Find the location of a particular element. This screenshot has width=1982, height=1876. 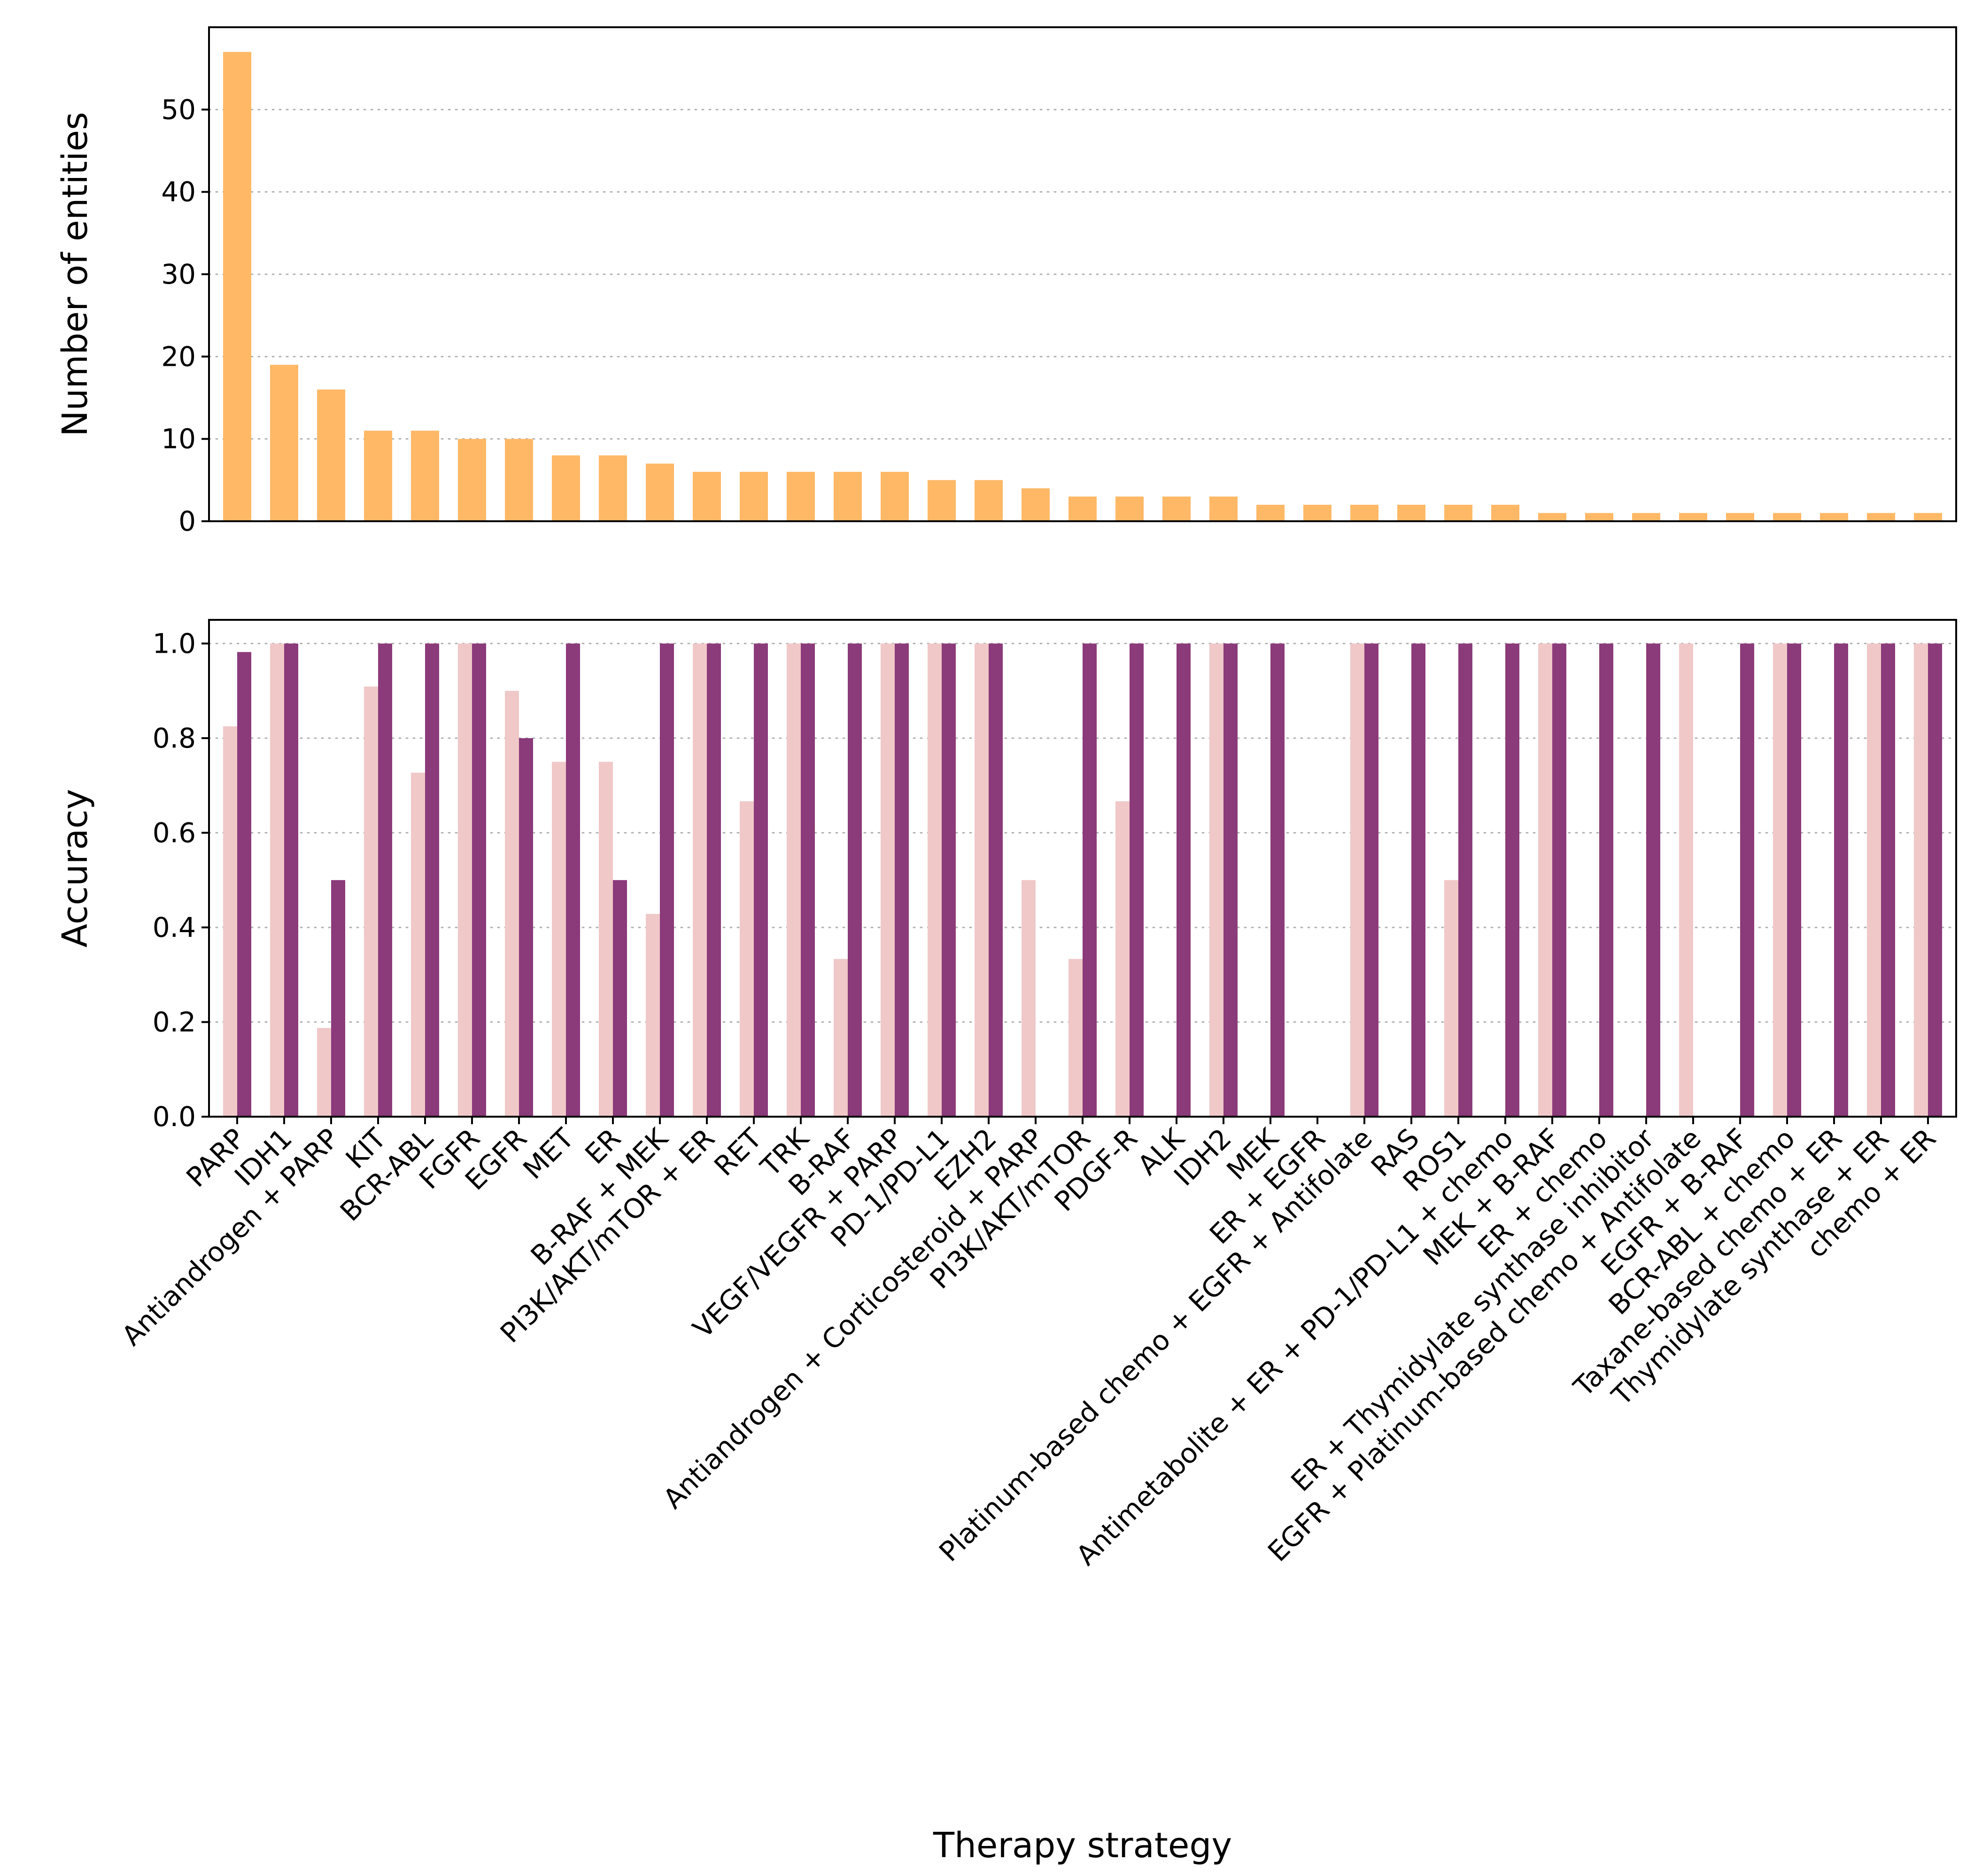

top-y-tick-label: 50 is located at coordinates (178, 109).